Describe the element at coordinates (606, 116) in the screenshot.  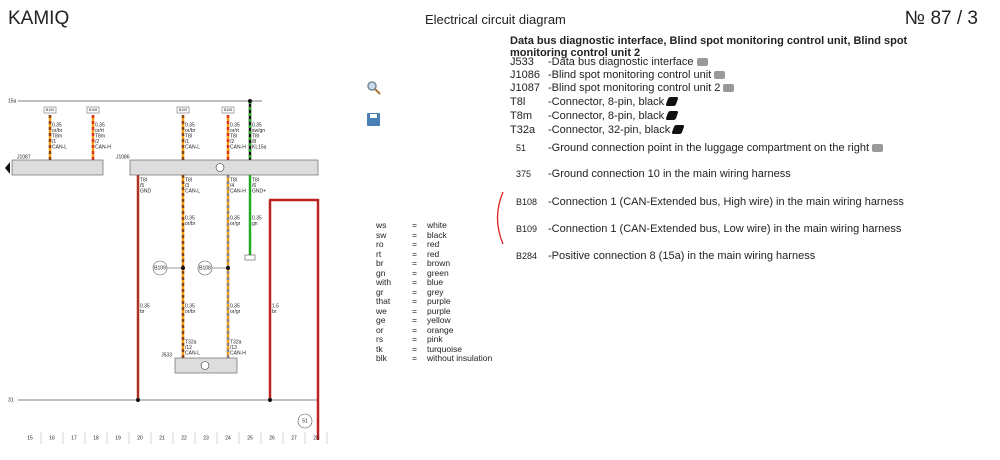
I see `component-description: -Connector, 8-pin, black` at that location.